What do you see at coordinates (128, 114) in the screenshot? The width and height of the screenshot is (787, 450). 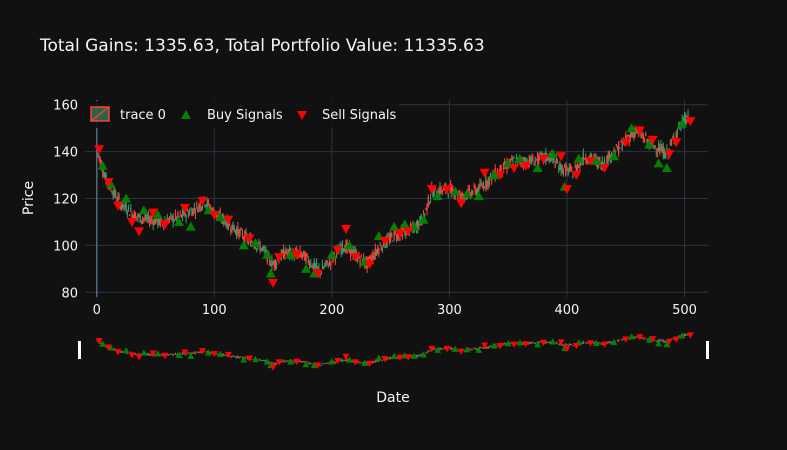 I see `legend-item-trace-0: trace 0` at bounding box center [128, 114].